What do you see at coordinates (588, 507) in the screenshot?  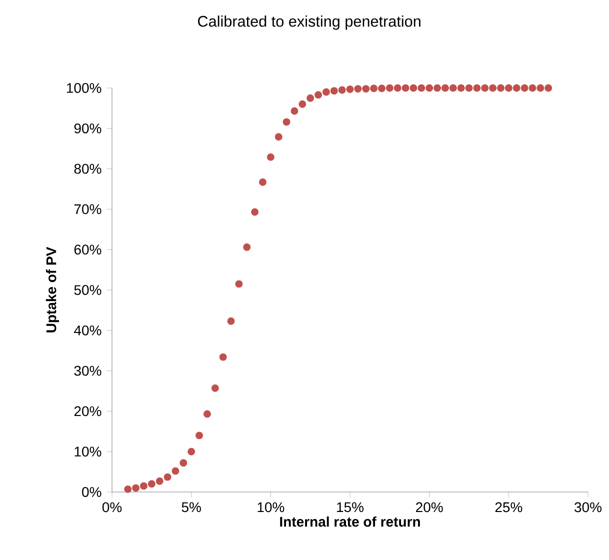 I see `x-tick-label: 30%` at bounding box center [588, 507].